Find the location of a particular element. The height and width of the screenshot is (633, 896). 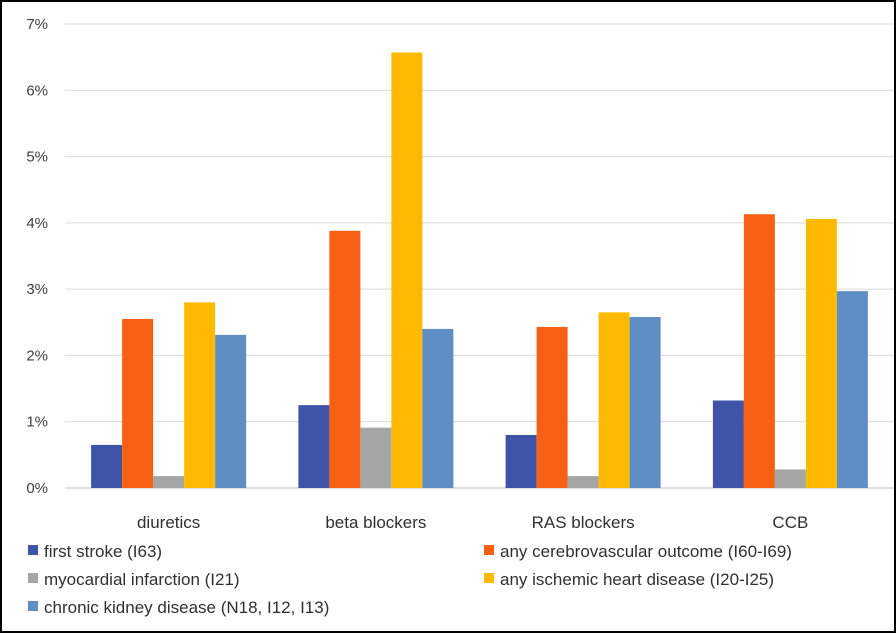

x-category-label: RAS blockers is located at coordinates (583, 522).